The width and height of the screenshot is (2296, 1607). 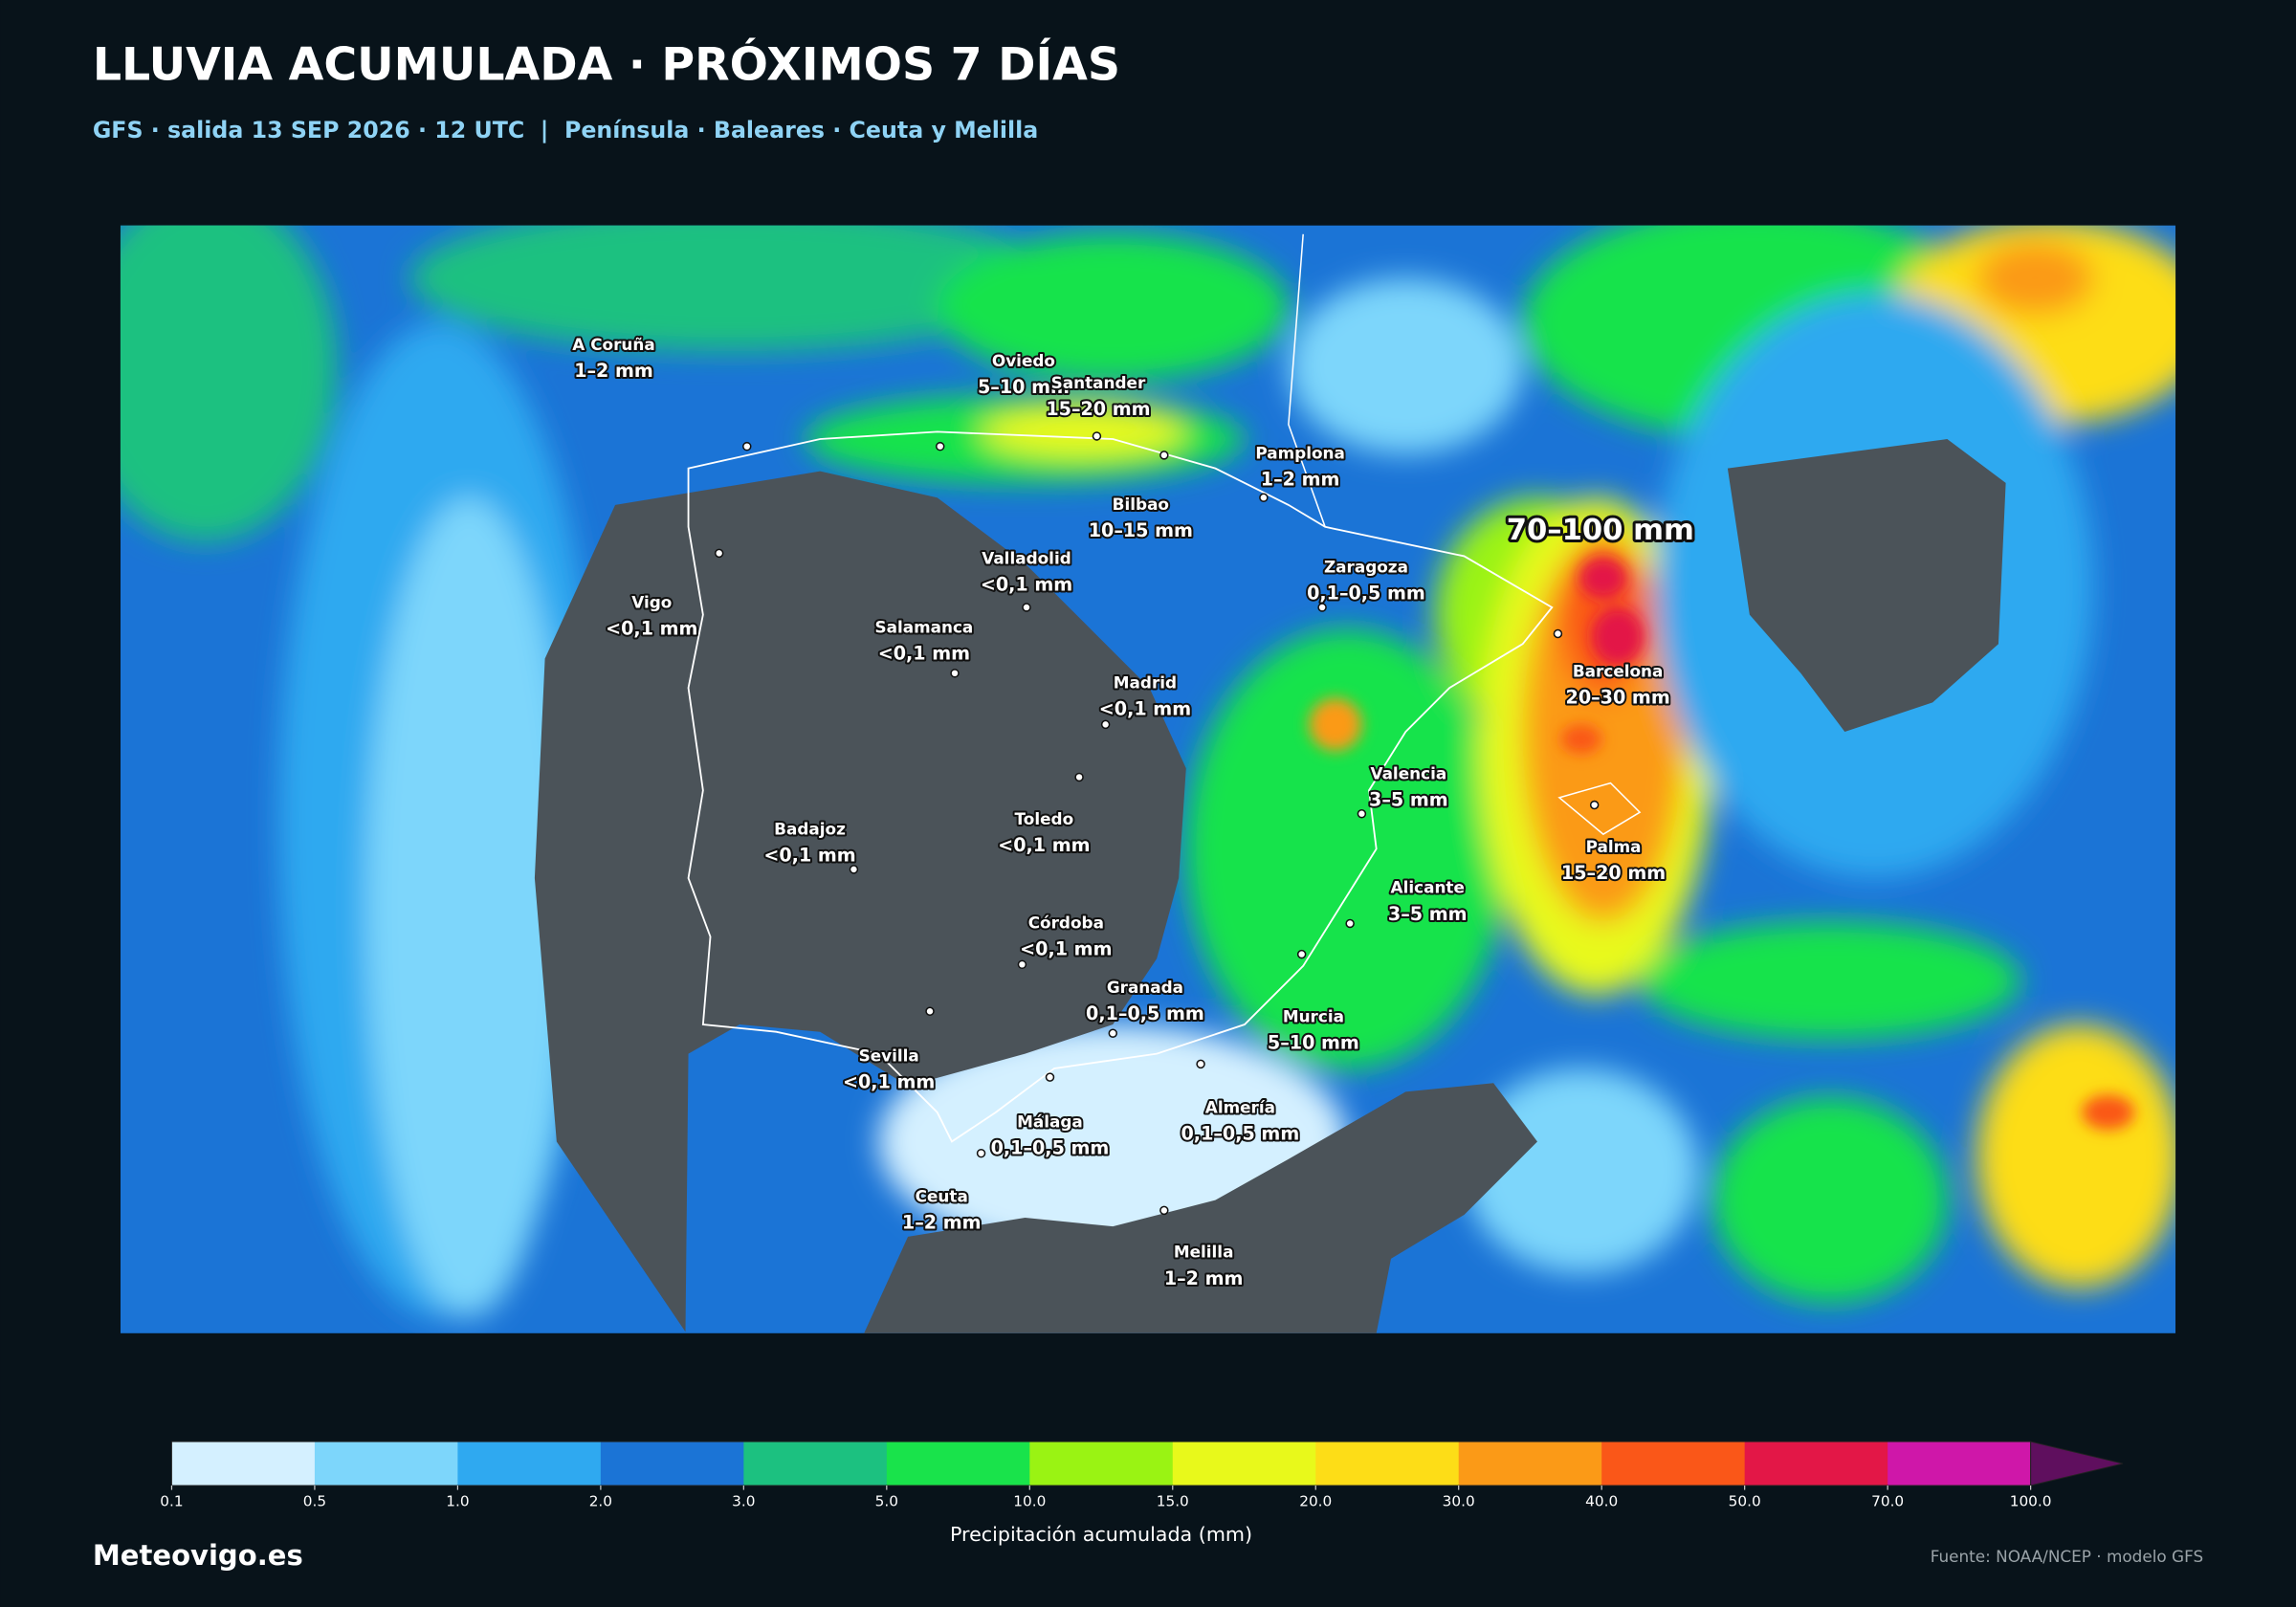 I want to click on colorbar-tick-label: 1.0, so click(x=458, y=1500).